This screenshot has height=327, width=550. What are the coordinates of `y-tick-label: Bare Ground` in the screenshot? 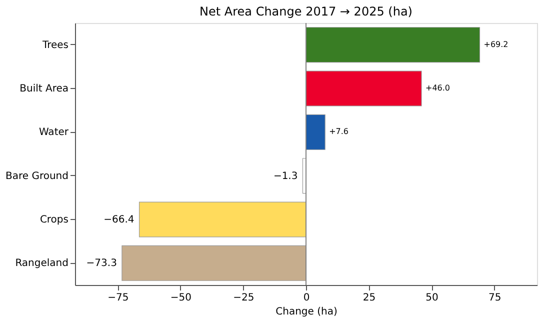 It's located at (37, 176).